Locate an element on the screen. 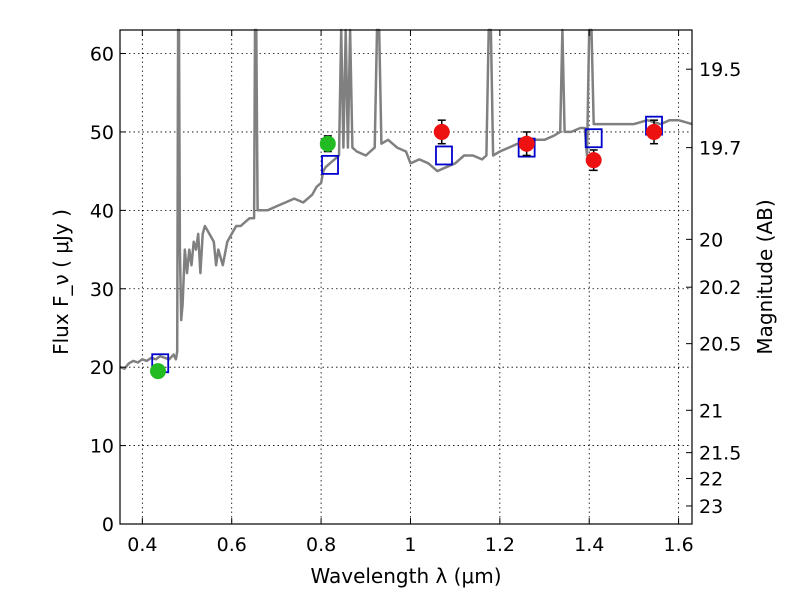 This screenshot has height=600, width=800. y2-tick-label: 23 is located at coordinates (711, 507).